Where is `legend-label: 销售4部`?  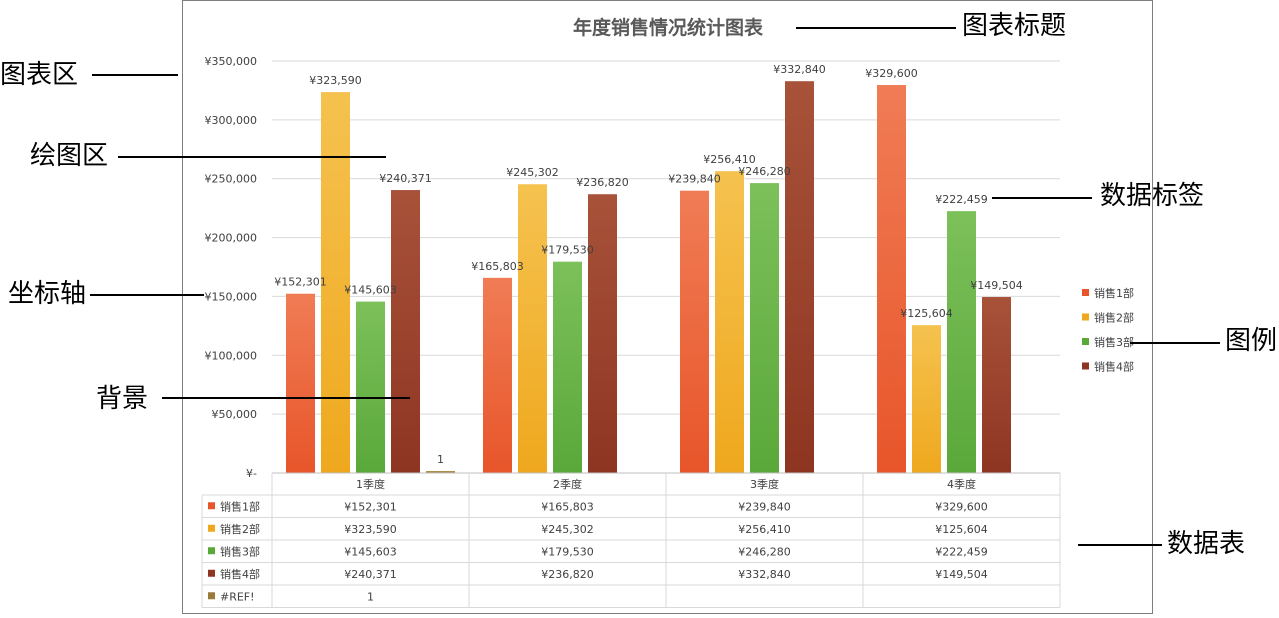
legend-label: 销售4部 is located at coordinates (1114, 367).